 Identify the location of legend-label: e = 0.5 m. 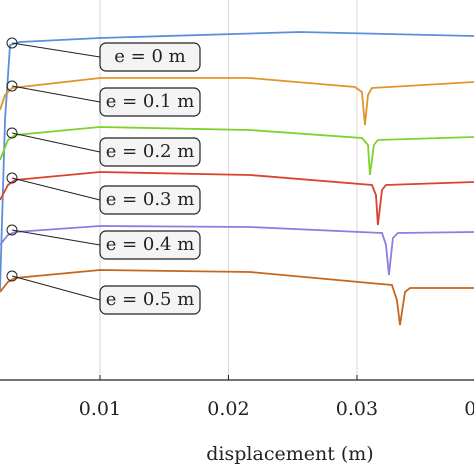
(150, 299).